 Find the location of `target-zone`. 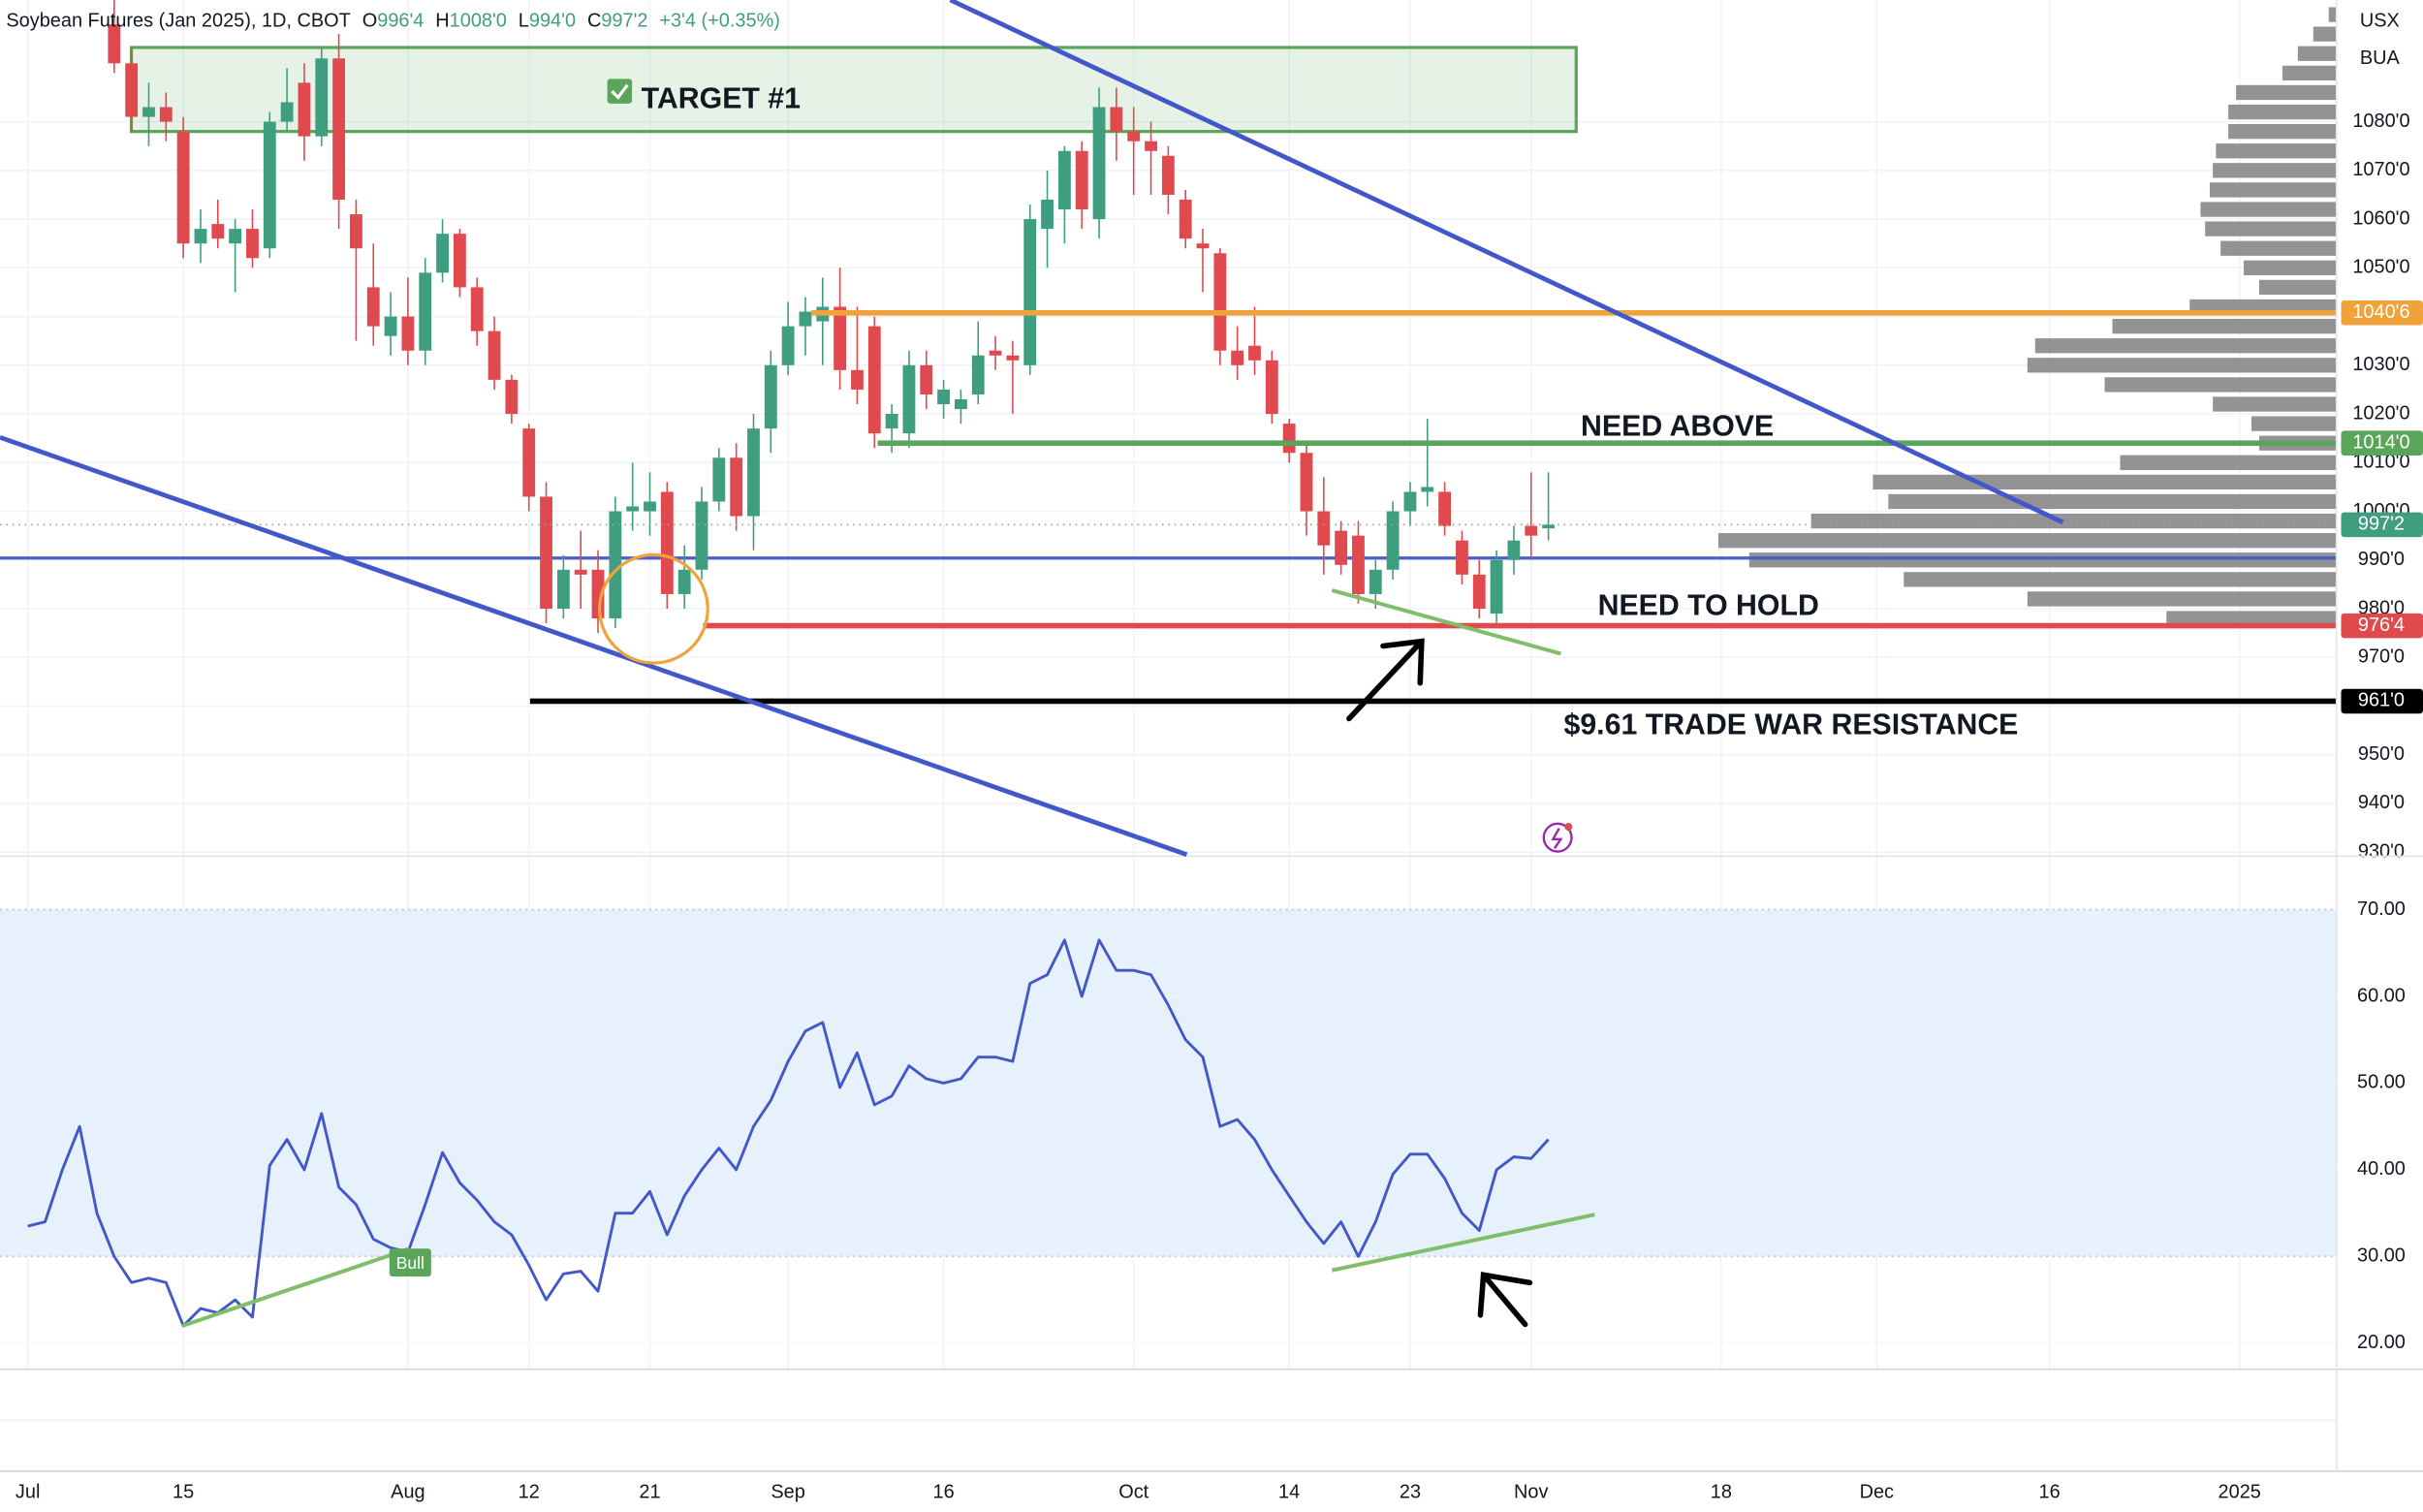

target-zone is located at coordinates (853, 90).